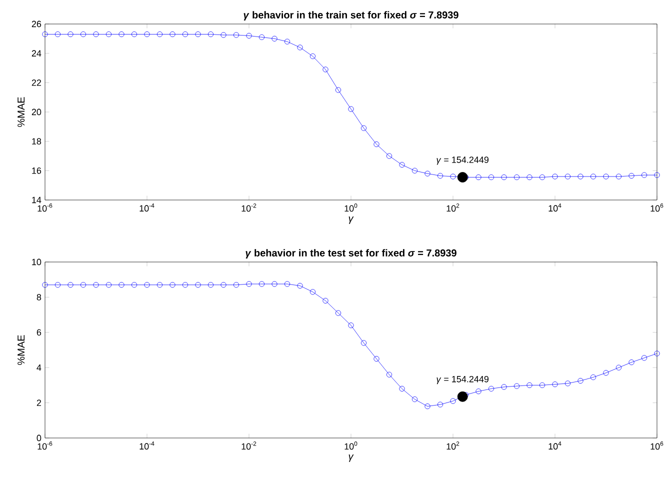 The width and height of the screenshot is (665, 486). What do you see at coordinates (37, 170) in the screenshot?
I see `y-tick-label: 16` at bounding box center [37, 170].